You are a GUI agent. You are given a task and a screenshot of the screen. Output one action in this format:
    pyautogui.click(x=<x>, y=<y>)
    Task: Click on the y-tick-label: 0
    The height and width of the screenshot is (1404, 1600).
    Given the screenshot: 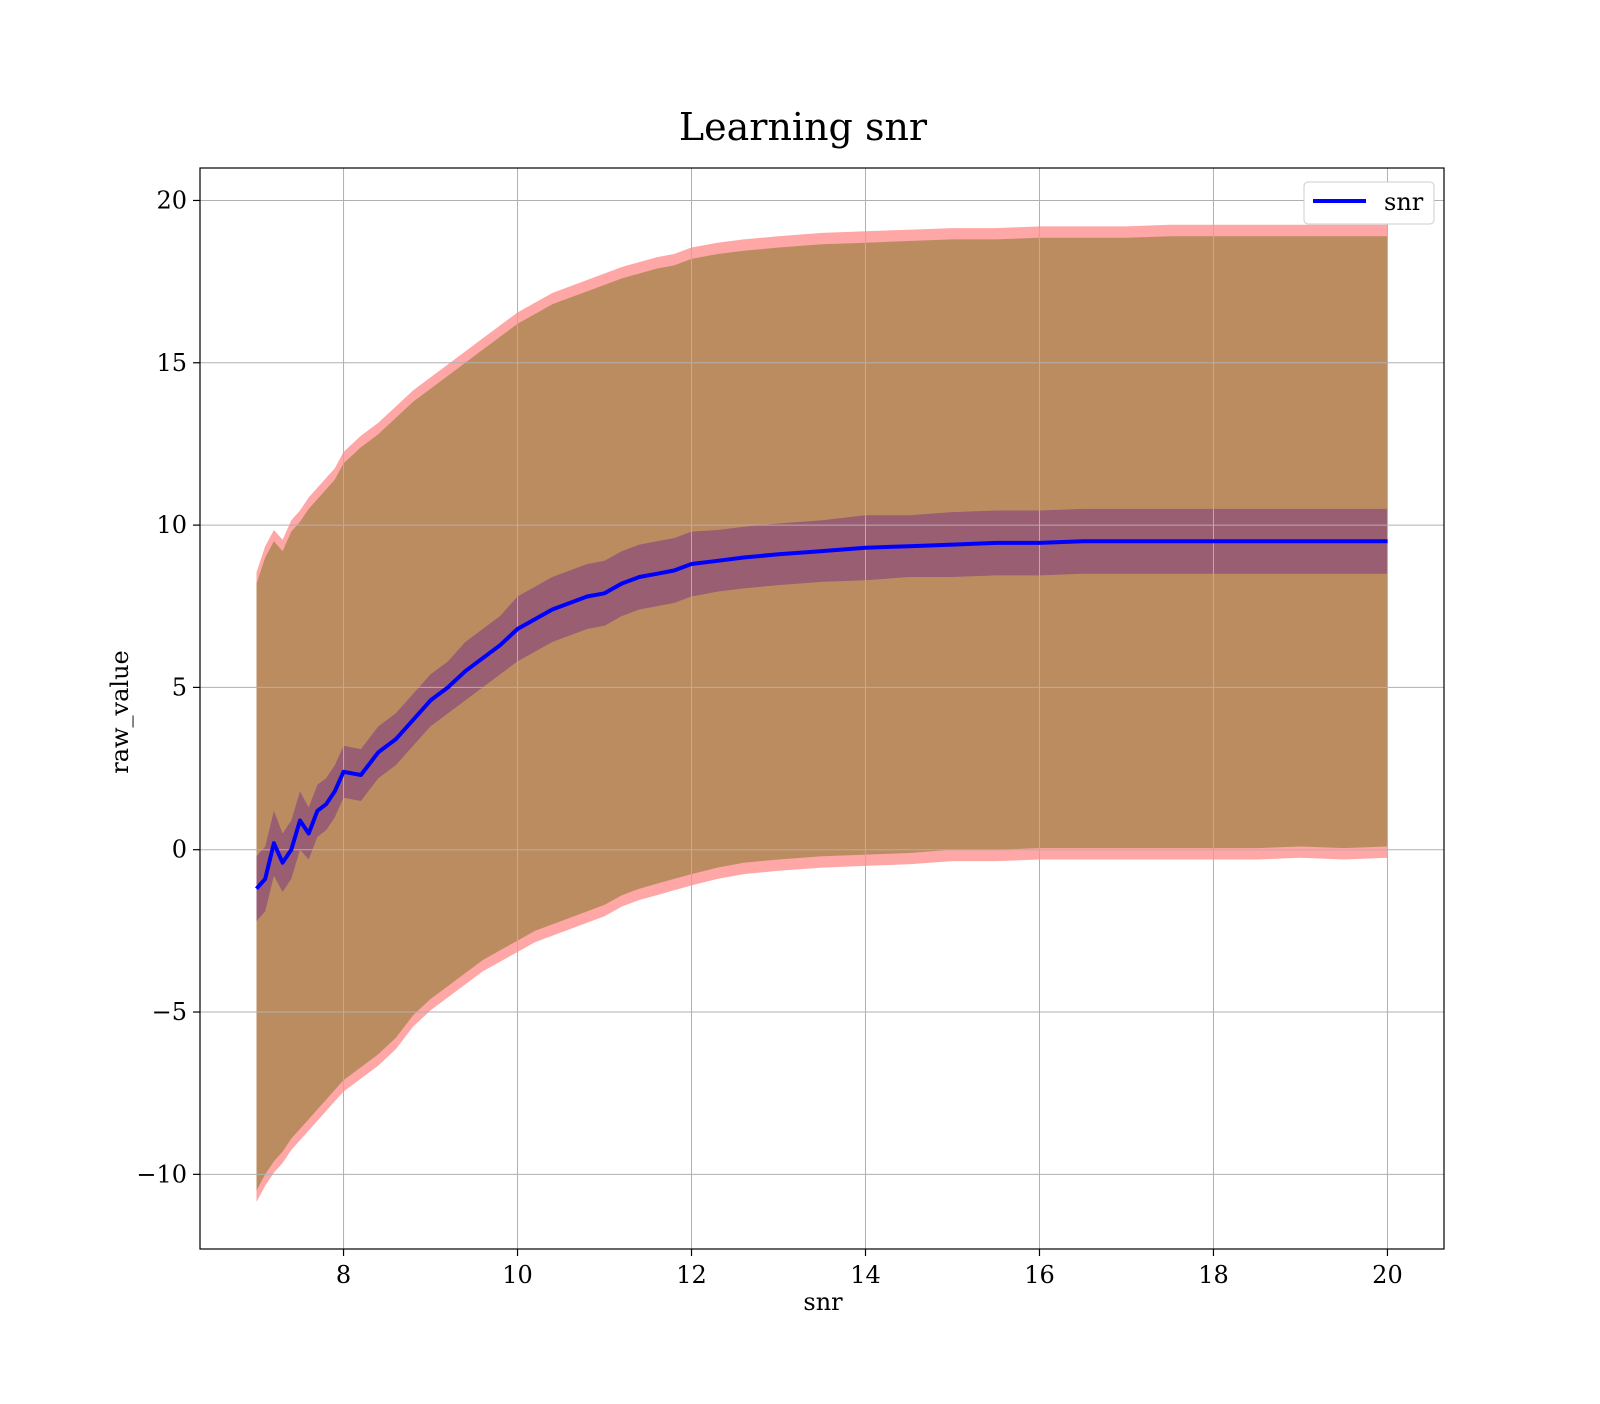 What is the action you would take?
    pyautogui.click(x=179, y=850)
    